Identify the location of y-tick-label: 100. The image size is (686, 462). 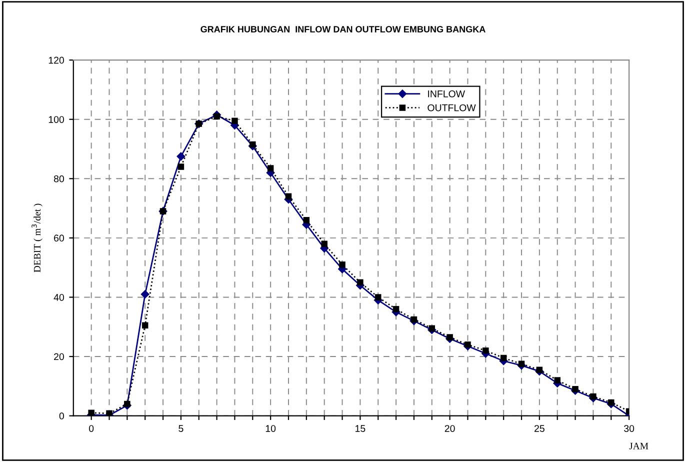
(56, 119).